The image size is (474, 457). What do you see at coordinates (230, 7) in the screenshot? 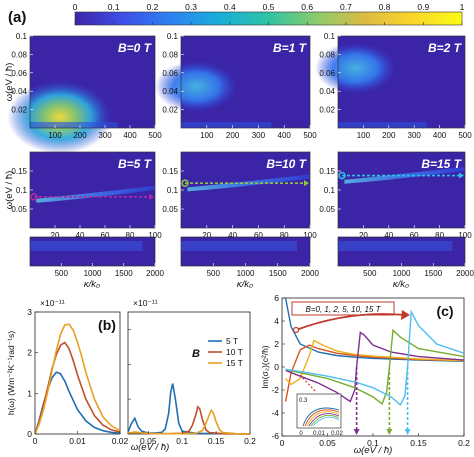
I see `colorbar-tick-label: 0.4` at bounding box center [230, 7].